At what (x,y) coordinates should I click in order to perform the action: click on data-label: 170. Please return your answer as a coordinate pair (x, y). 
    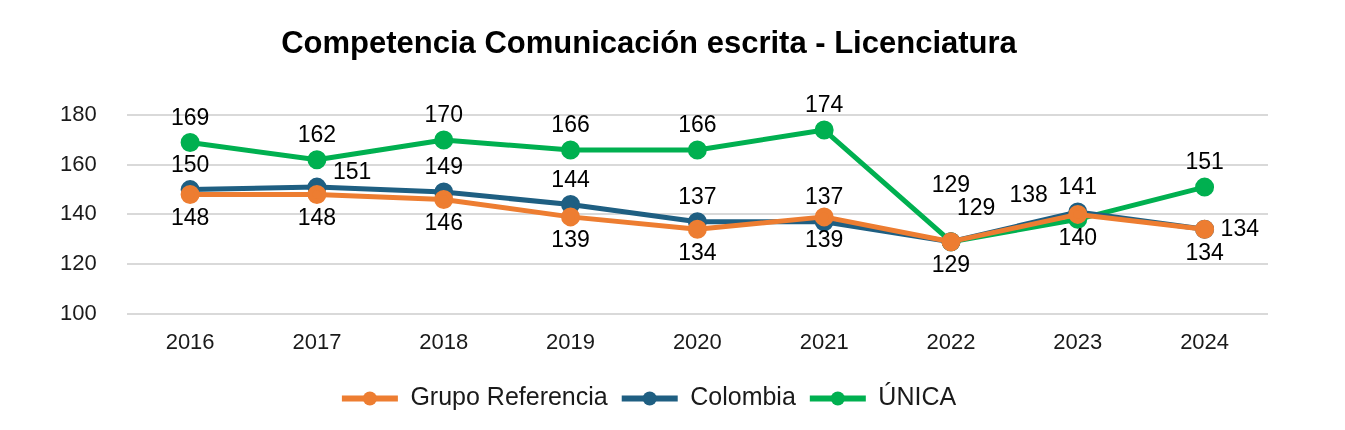
    Looking at the image, I should click on (443, 114).